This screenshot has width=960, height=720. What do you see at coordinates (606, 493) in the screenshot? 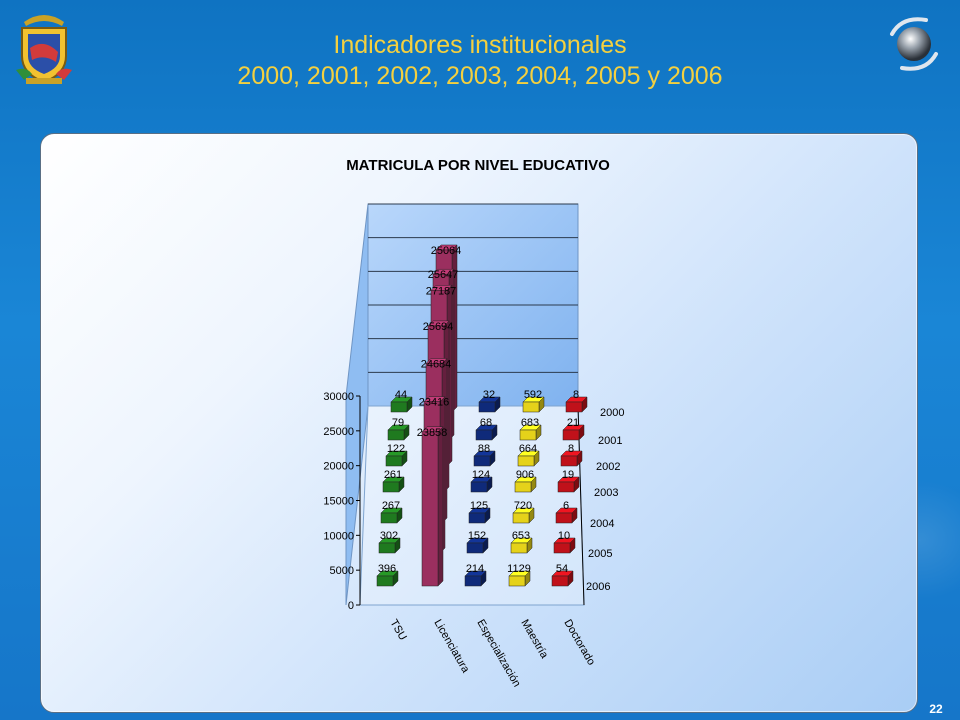
I see `year-axis-label: 2003` at bounding box center [606, 493].